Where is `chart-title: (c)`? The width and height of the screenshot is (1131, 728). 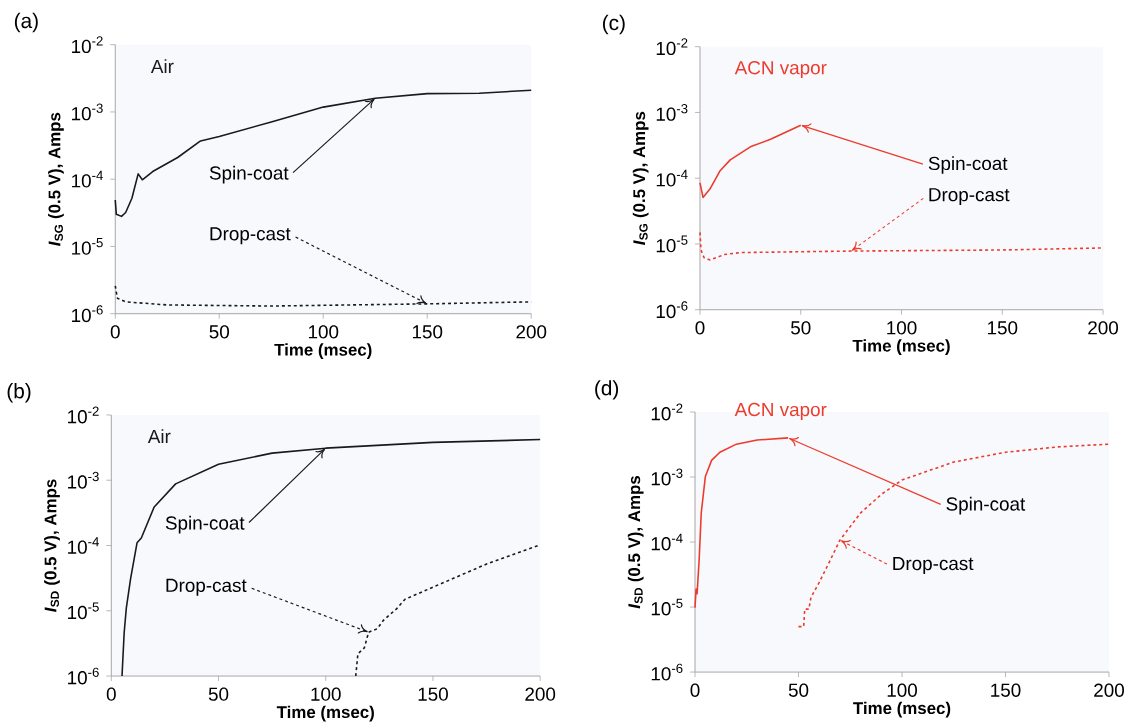 chart-title: (c) is located at coordinates (613, 24).